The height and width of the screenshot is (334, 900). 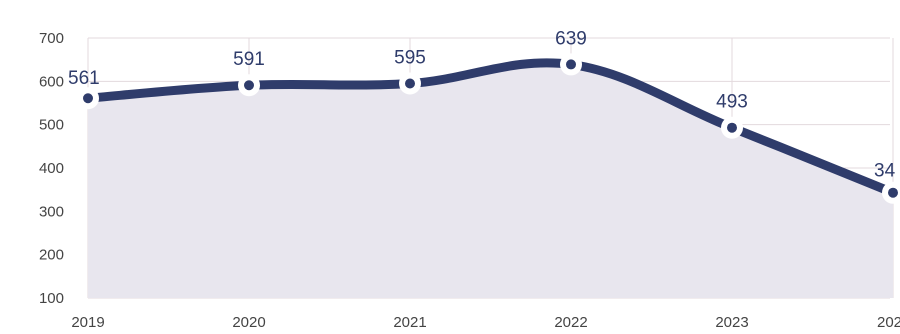 What do you see at coordinates (87, 322) in the screenshot?
I see `x-tick-label: 2019` at bounding box center [87, 322].